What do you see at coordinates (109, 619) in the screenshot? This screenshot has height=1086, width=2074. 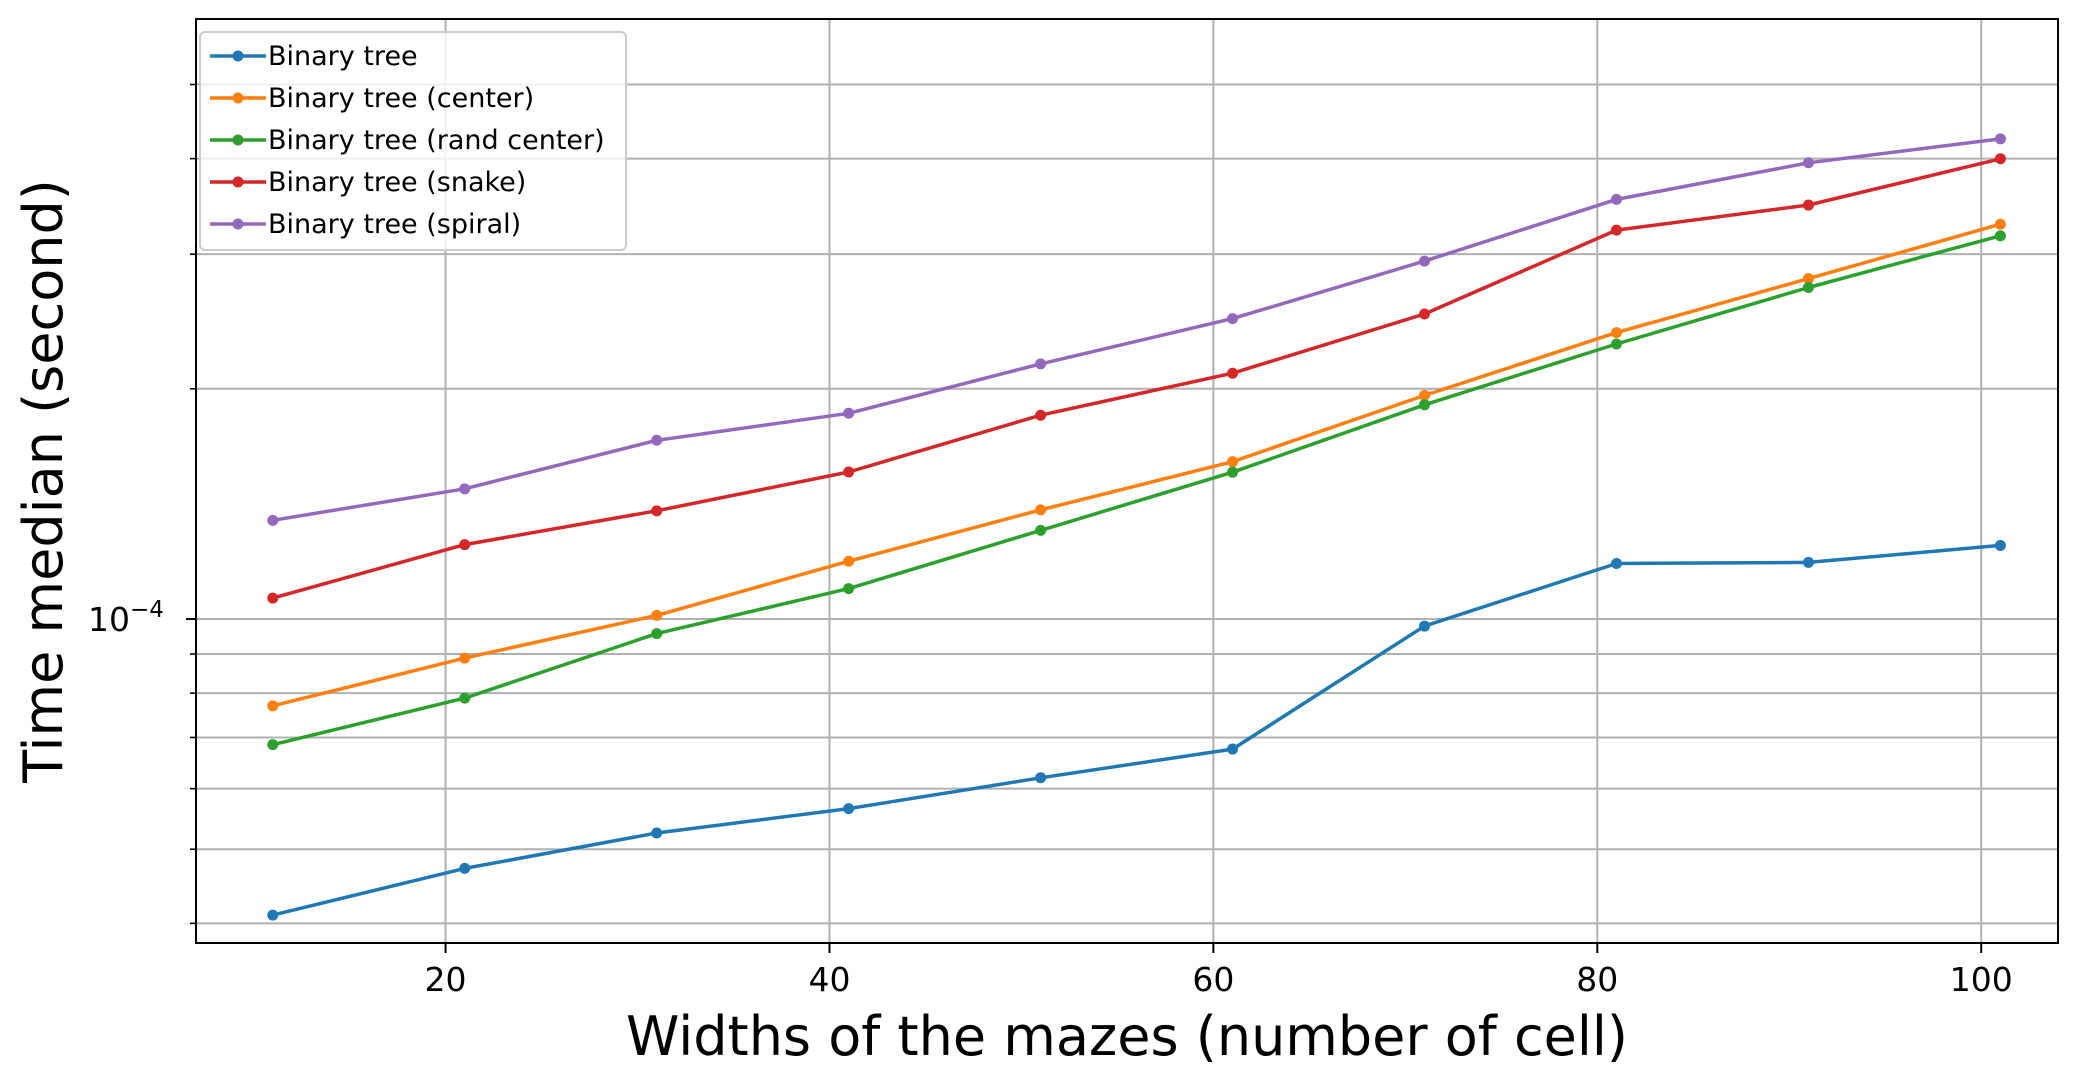 I see `y-tick-label-base: 10` at bounding box center [109, 619].